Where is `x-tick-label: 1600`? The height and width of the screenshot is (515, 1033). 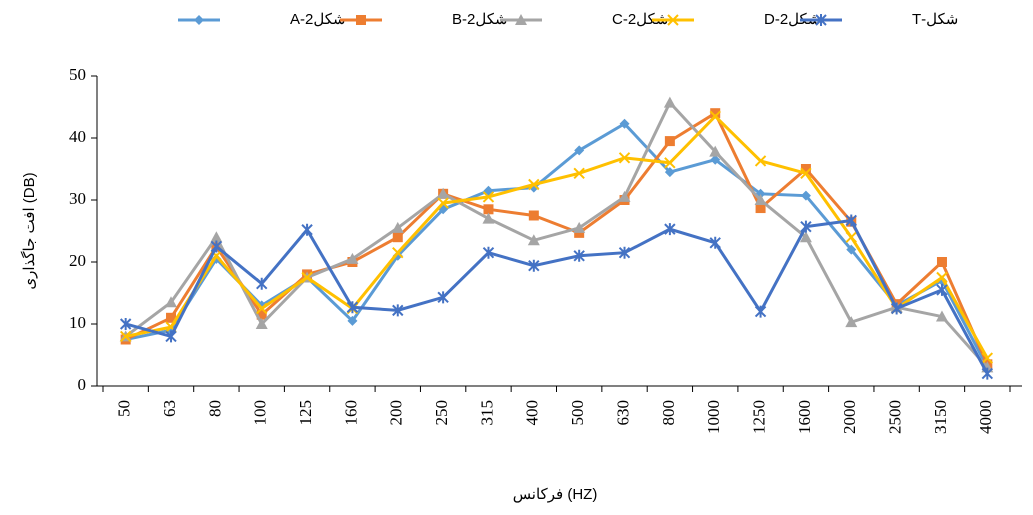
x-tick-label: 1600 is located at coordinates (804, 417).